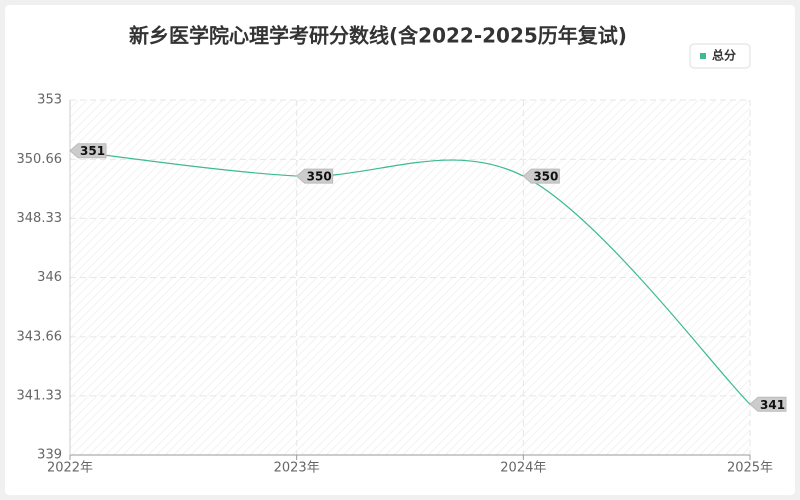 This screenshot has height=500, width=800. I want to click on x-tick-label: 2024年, so click(523, 468).